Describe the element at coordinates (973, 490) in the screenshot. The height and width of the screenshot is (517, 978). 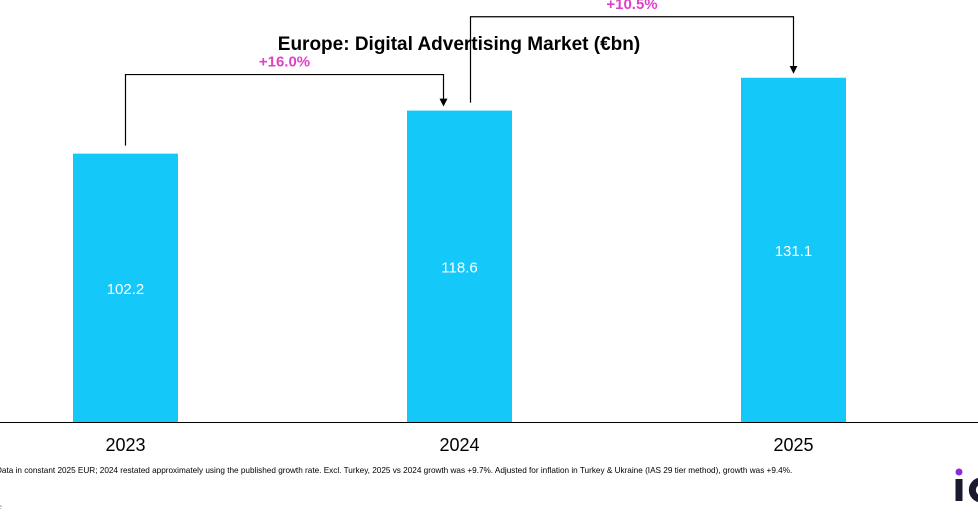
I see `logo-c` at that location.